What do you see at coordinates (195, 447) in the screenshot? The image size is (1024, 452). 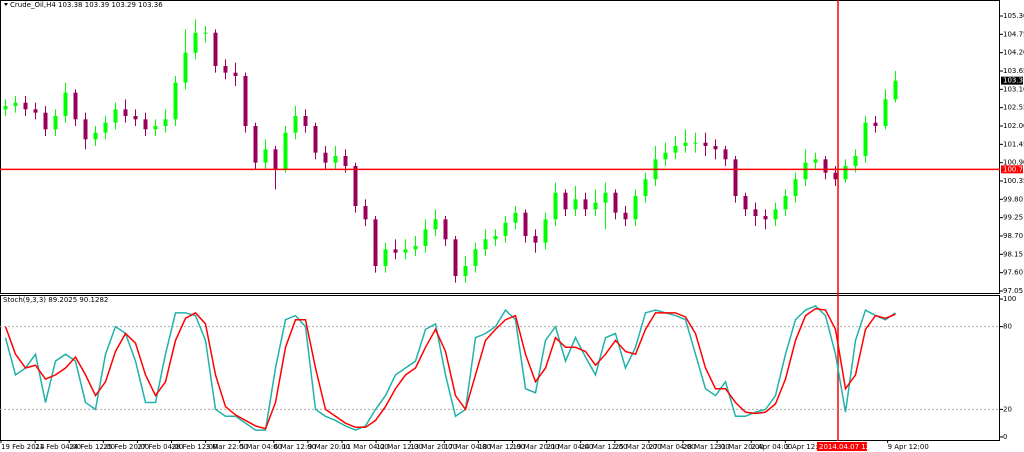 I see `x-tick-label: 28 Feb 12:00` at bounding box center [195, 447].